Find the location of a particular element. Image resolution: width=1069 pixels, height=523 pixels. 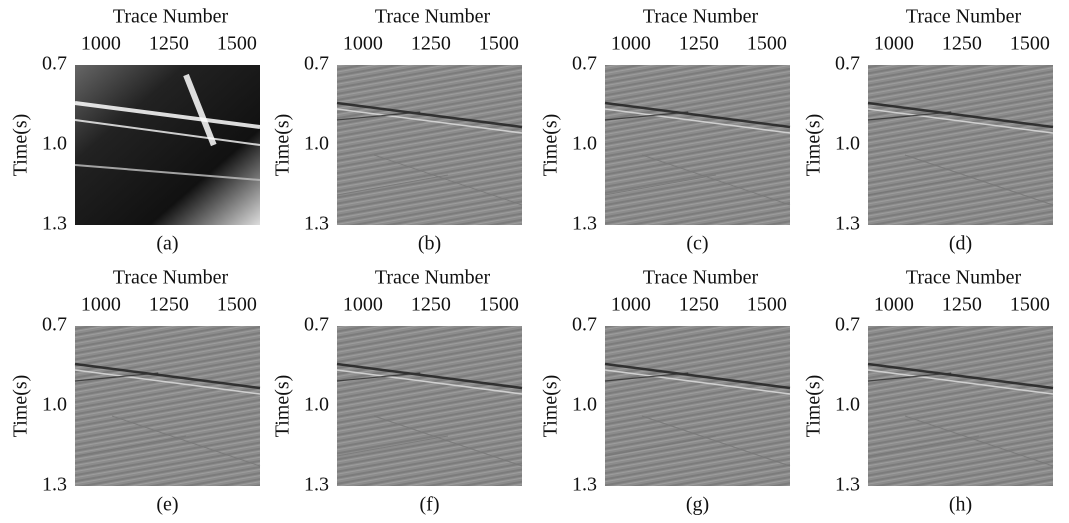

caption: (d) is located at coordinates (960, 244).